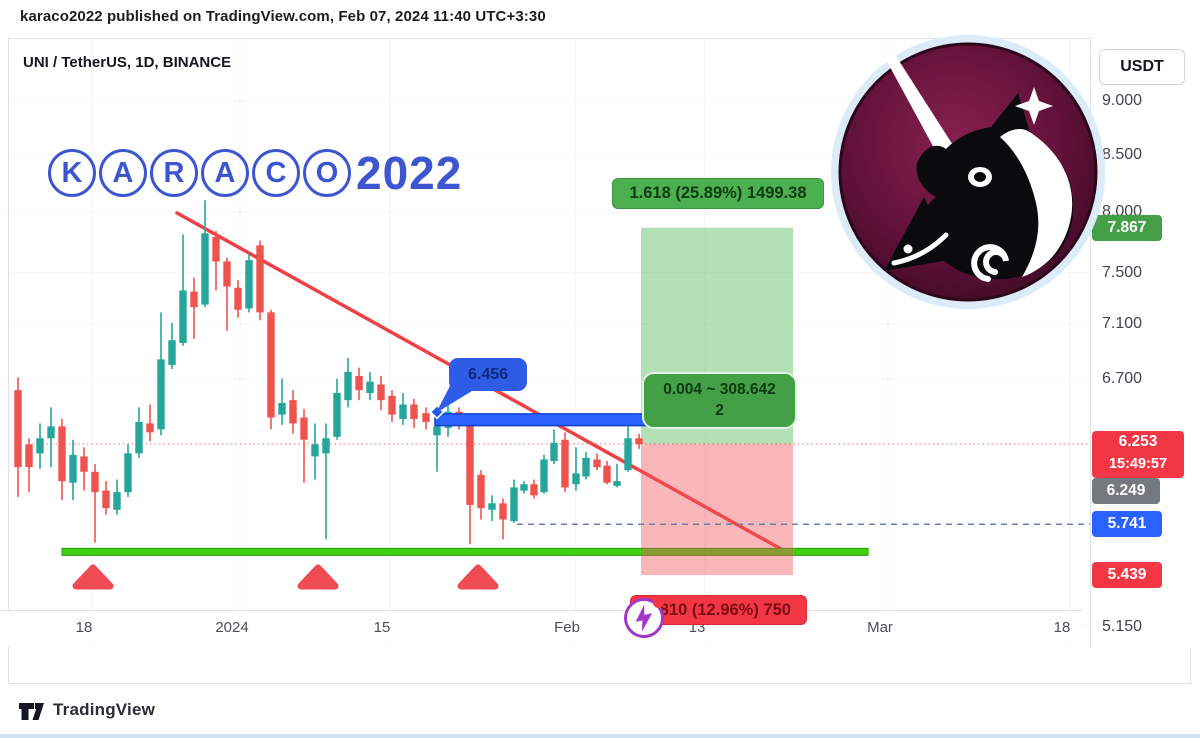 The image size is (1200, 738). I want to click on price-label-5.741: 5.741, so click(1127, 524).